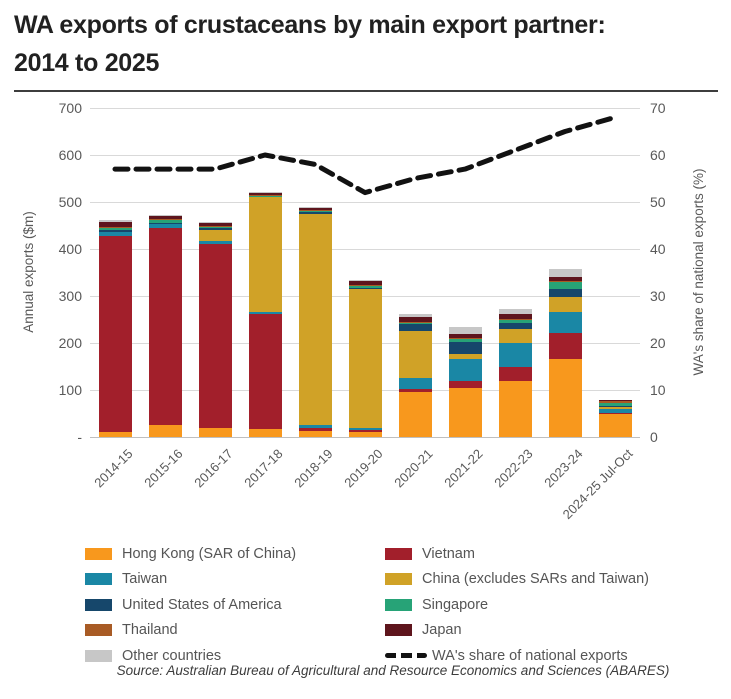 This screenshot has height=699, width=731. What do you see at coordinates (209, 553) in the screenshot?
I see `legend-label-hong-kong: Hong Kong (SAR of China)` at bounding box center [209, 553].